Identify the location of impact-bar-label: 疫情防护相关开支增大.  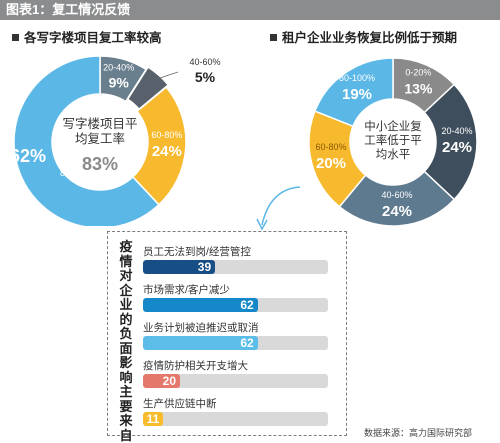
(195, 366).